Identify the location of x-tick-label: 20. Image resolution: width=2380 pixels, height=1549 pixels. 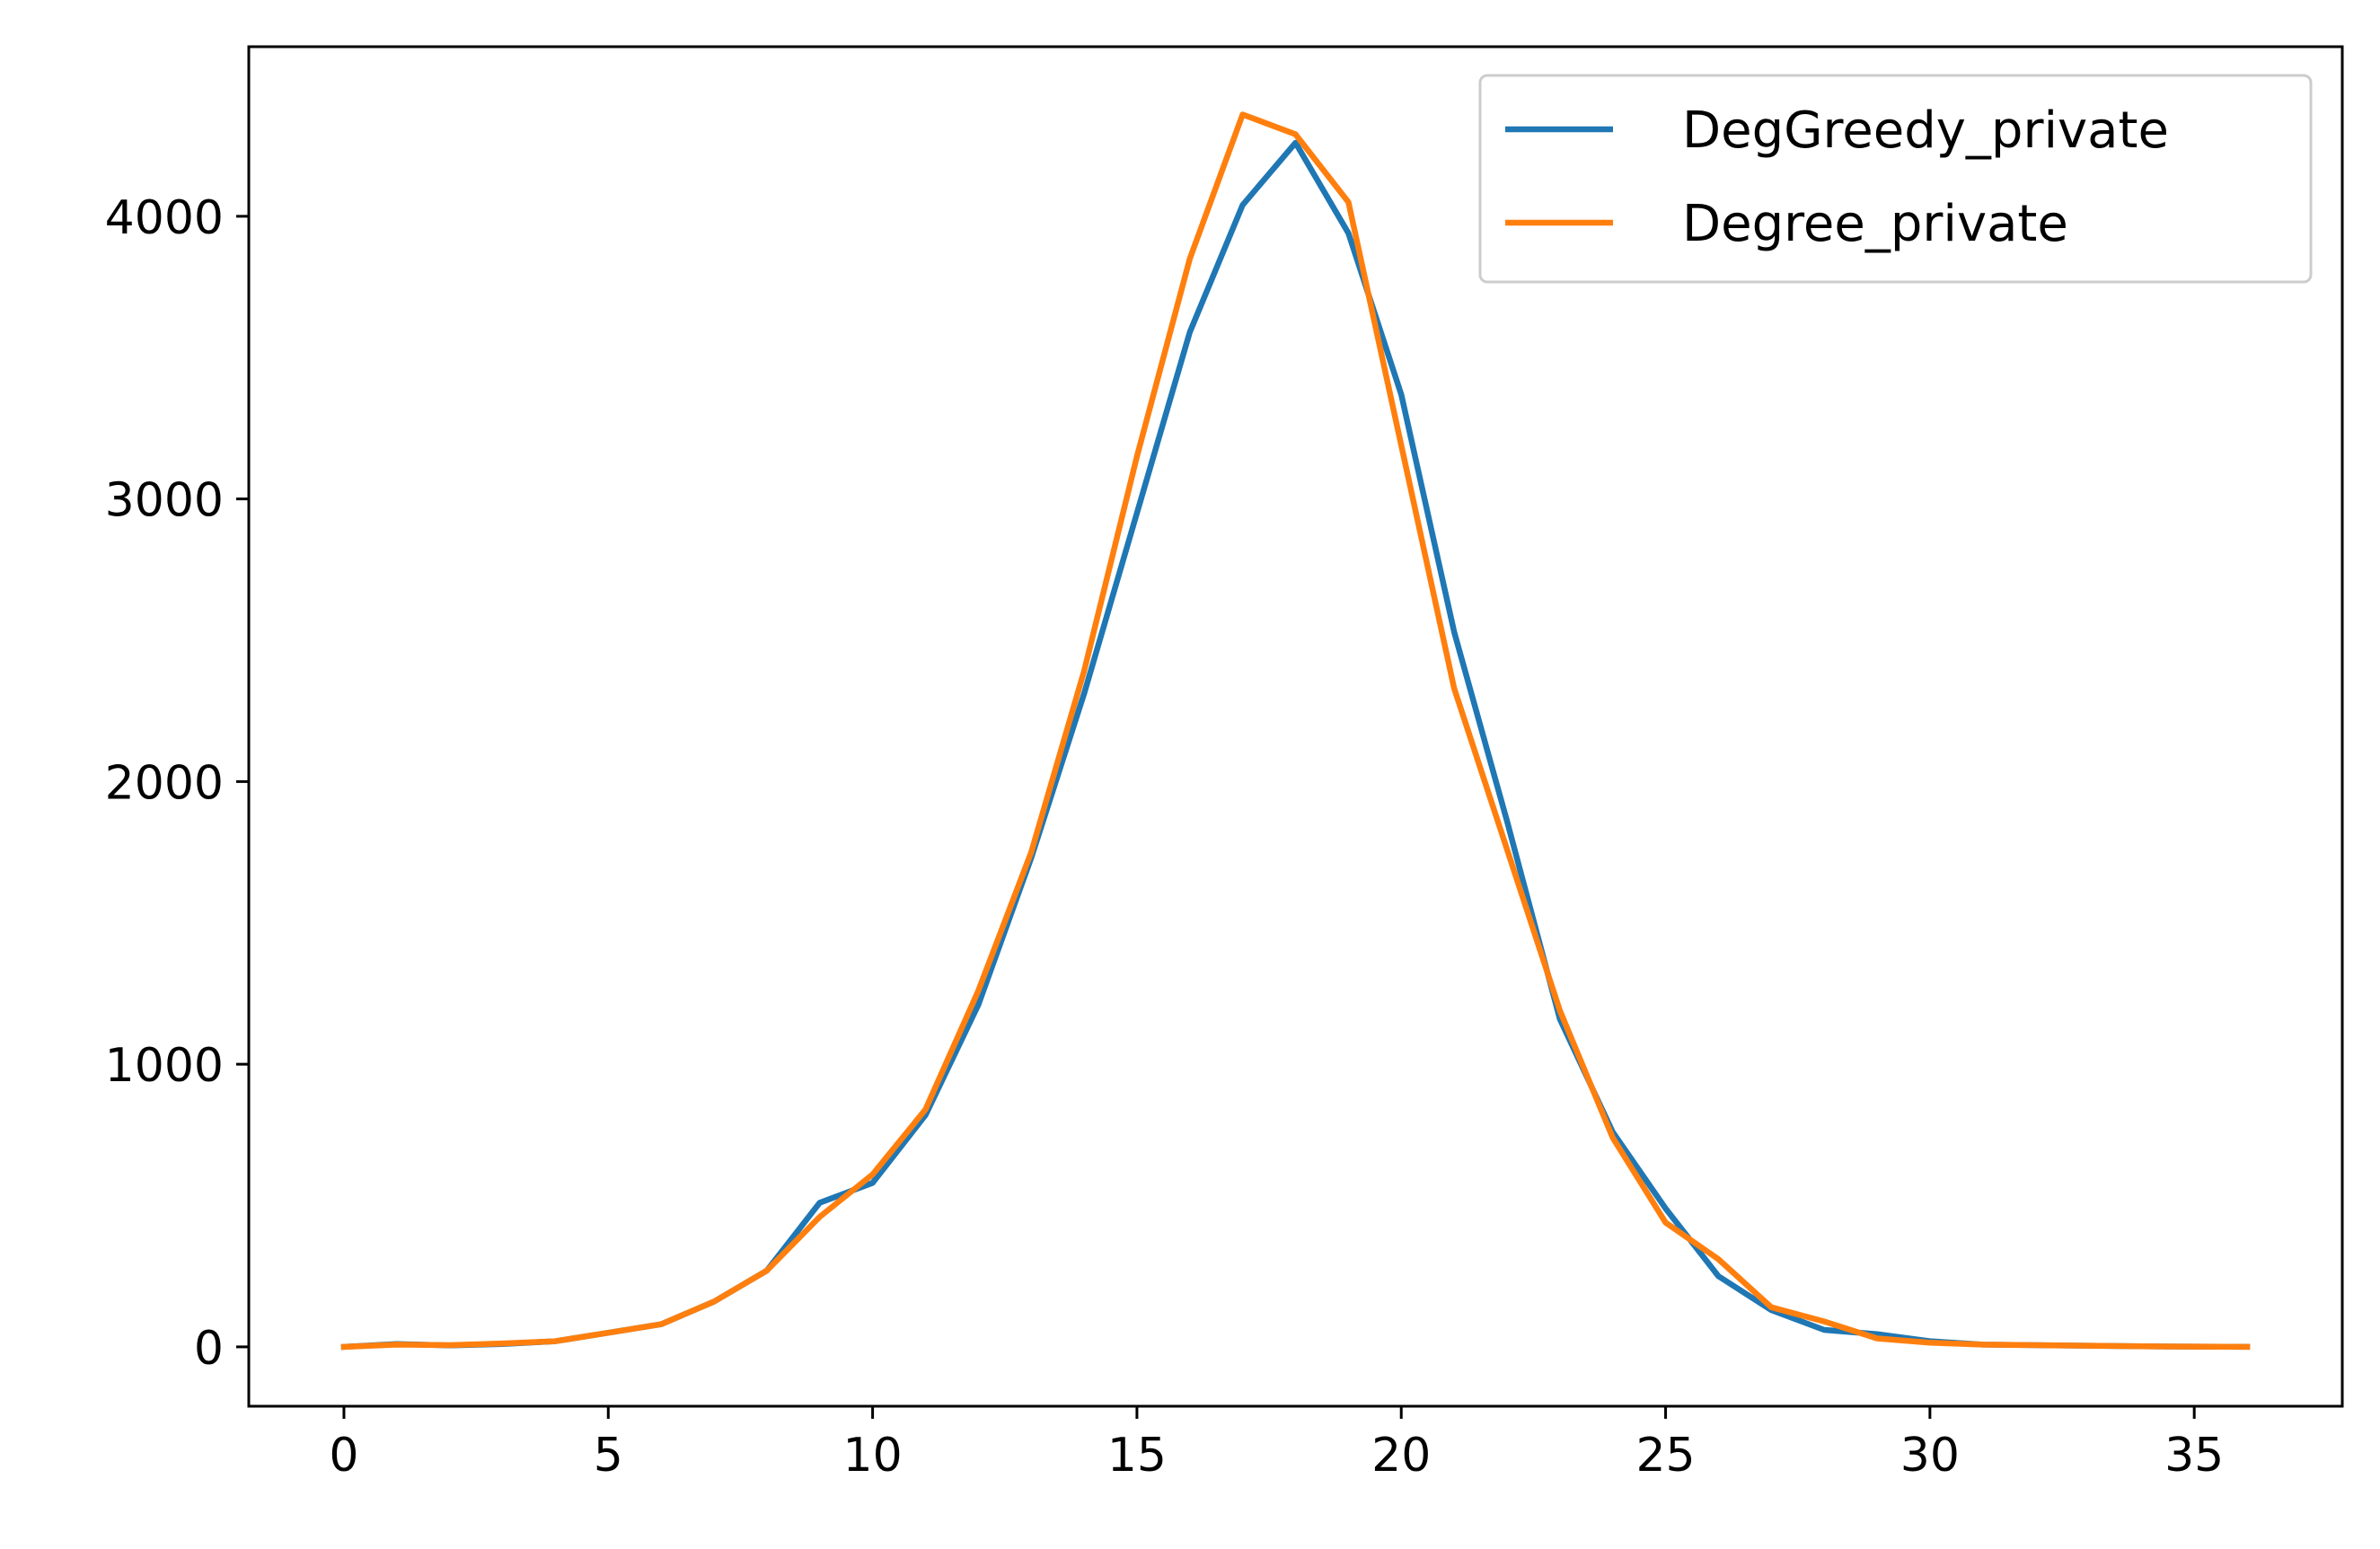
(1401, 1456).